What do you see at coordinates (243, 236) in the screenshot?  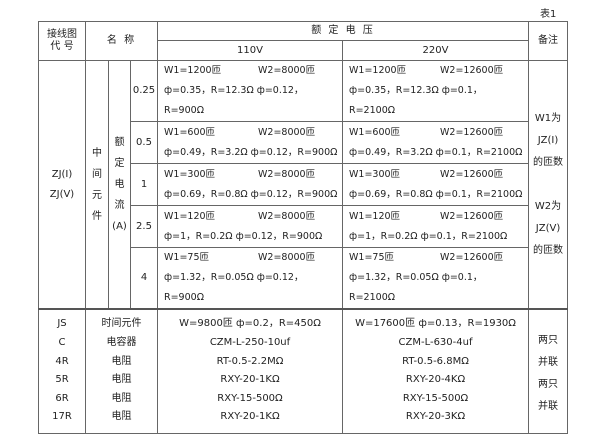 I see `params: ф=1，R=0.2Ω ф=0.12，R=900Ω` at bounding box center [243, 236].